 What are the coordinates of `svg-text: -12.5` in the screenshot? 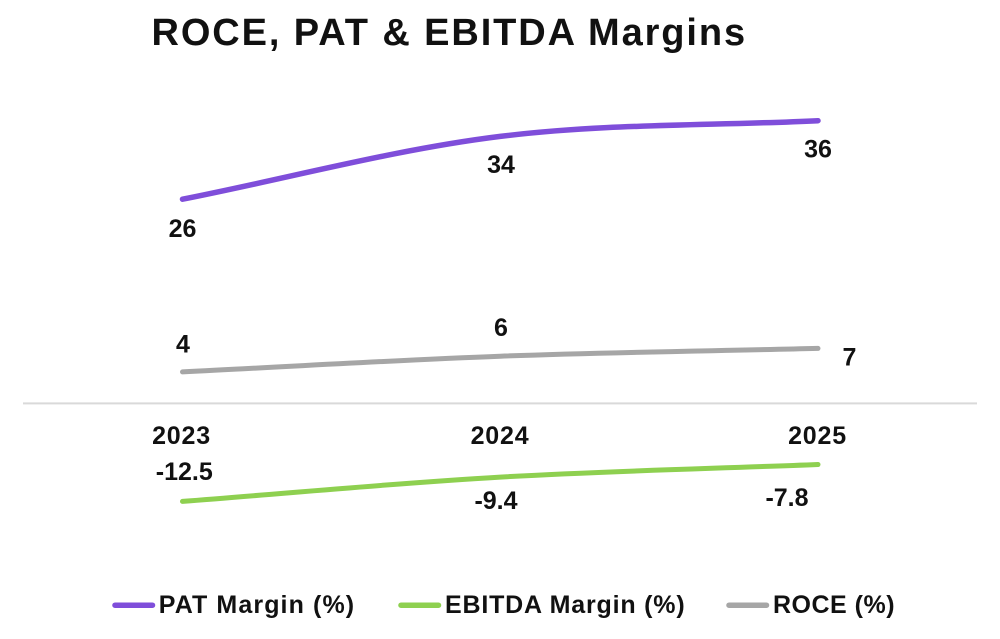 It's located at (184, 472).